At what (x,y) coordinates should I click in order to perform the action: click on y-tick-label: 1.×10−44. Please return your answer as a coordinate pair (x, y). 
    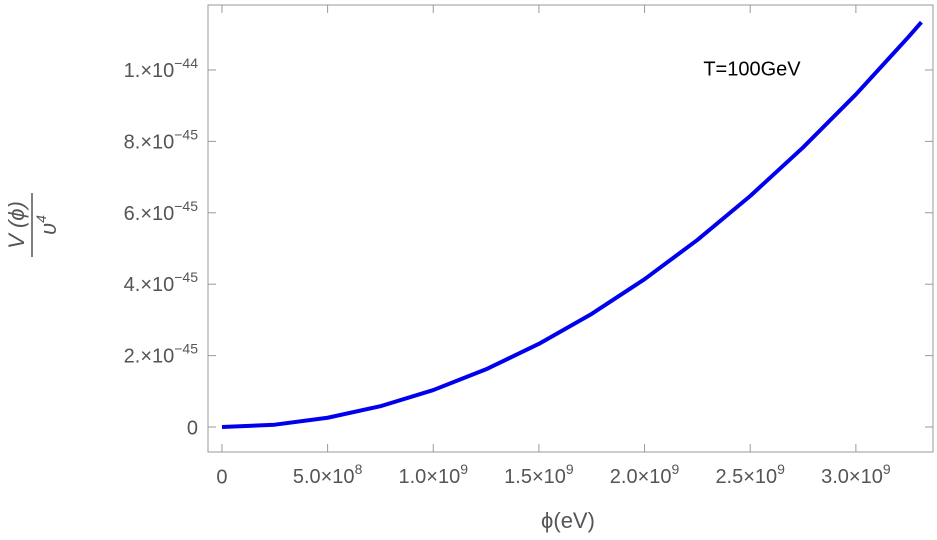
    Looking at the image, I should click on (161, 69).